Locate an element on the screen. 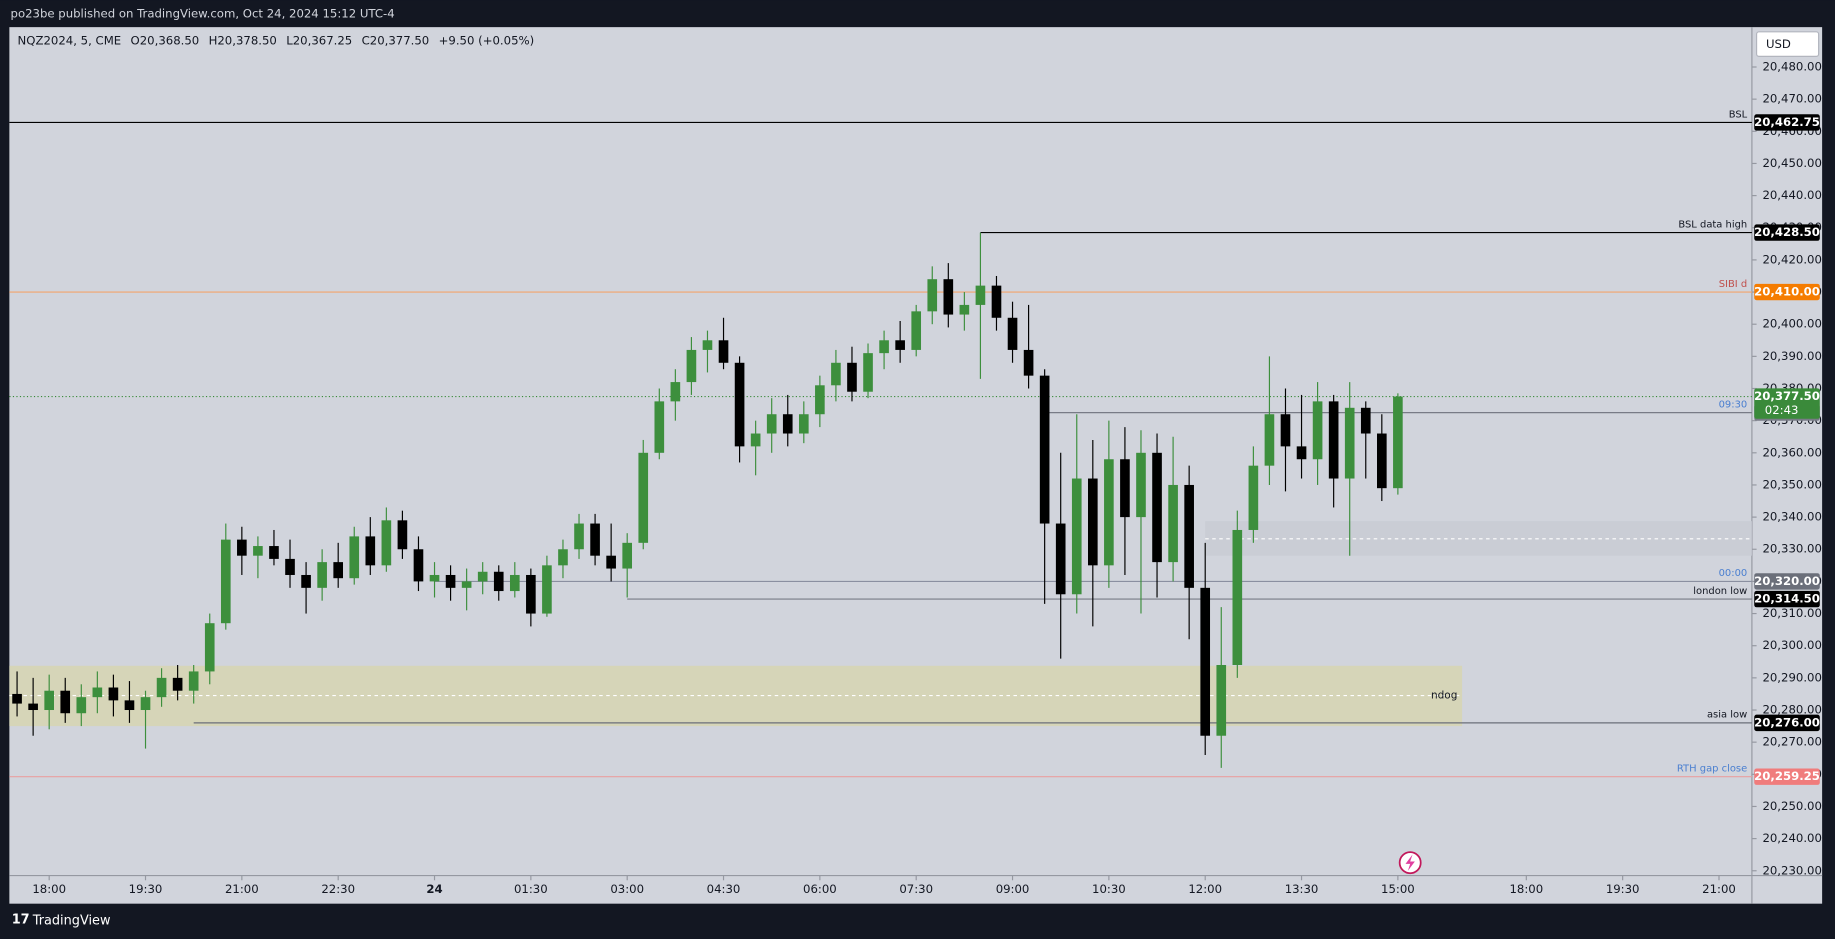 The height and width of the screenshot is (939, 1835). y-tick-label: 20,340.00 is located at coordinates (1791, 517).